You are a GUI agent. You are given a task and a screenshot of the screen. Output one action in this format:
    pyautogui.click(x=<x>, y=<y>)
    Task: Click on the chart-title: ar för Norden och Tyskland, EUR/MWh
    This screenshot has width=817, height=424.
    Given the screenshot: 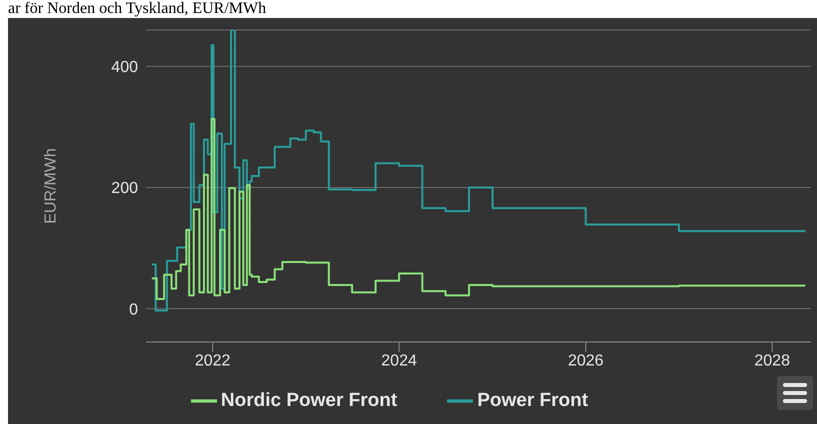 What is the action you would take?
    pyautogui.click(x=137, y=9)
    